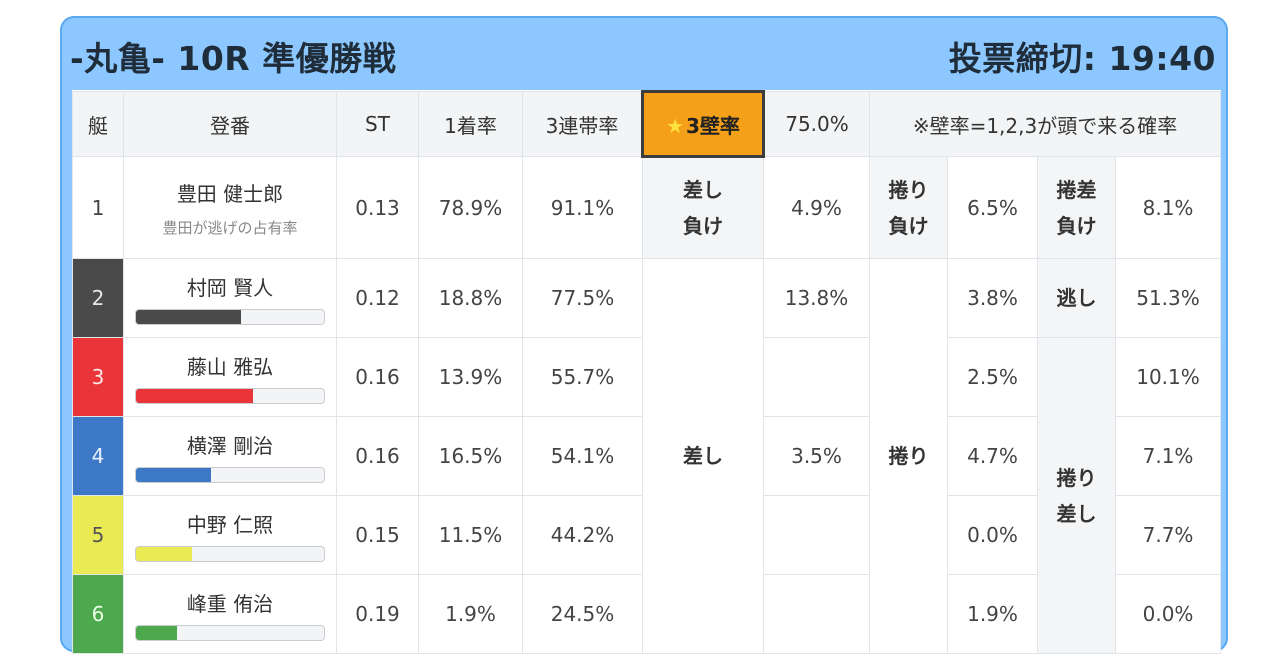  What do you see at coordinates (992, 298) in the screenshot?
I see `pattern-makuri-value: 3.8%` at bounding box center [992, 298].